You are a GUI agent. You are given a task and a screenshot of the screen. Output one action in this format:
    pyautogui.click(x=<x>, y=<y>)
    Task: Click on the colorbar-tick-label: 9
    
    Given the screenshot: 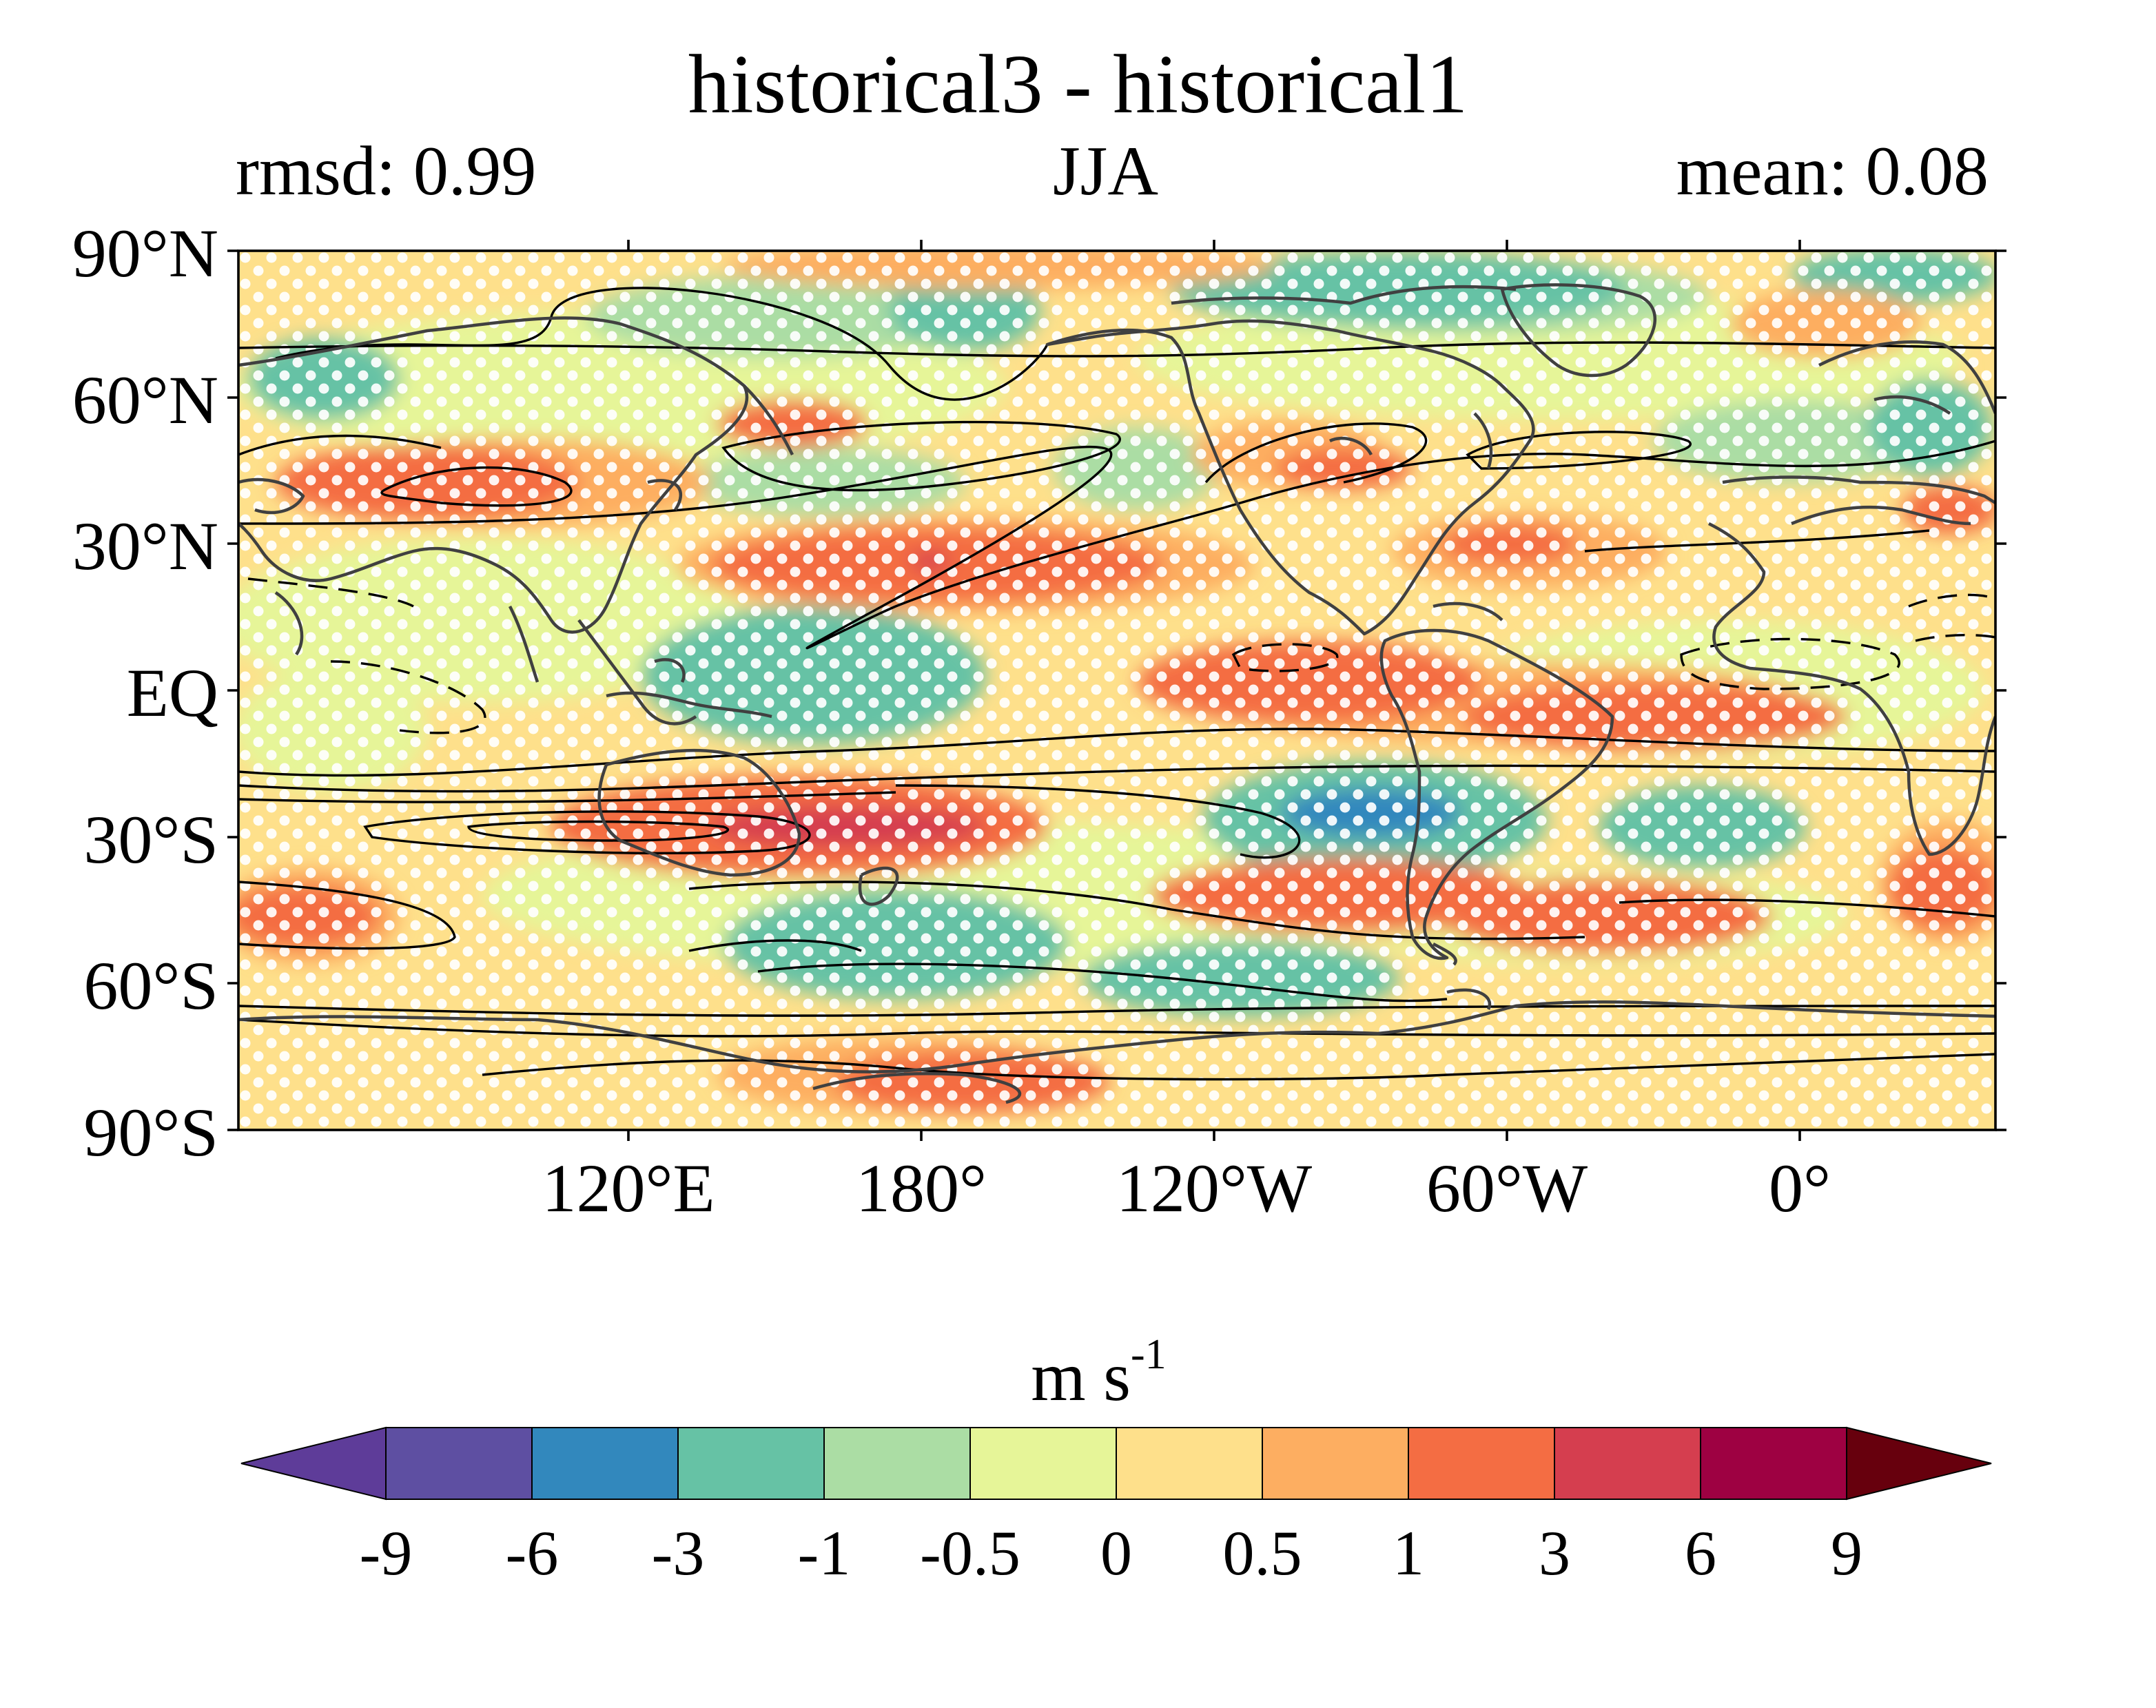 What is the action you would take?
    pyautogui.click(x=1846, y=1553)
    